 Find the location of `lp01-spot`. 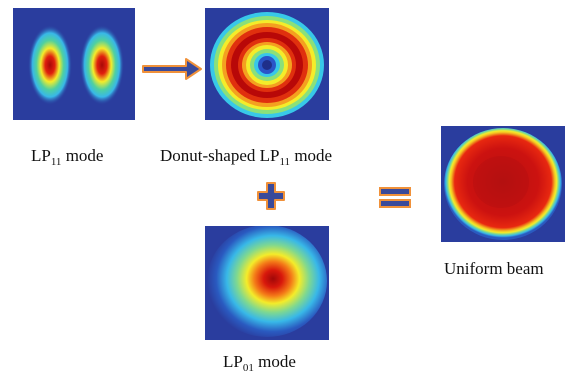

lp01-spot is located at coordinates (267, 281).